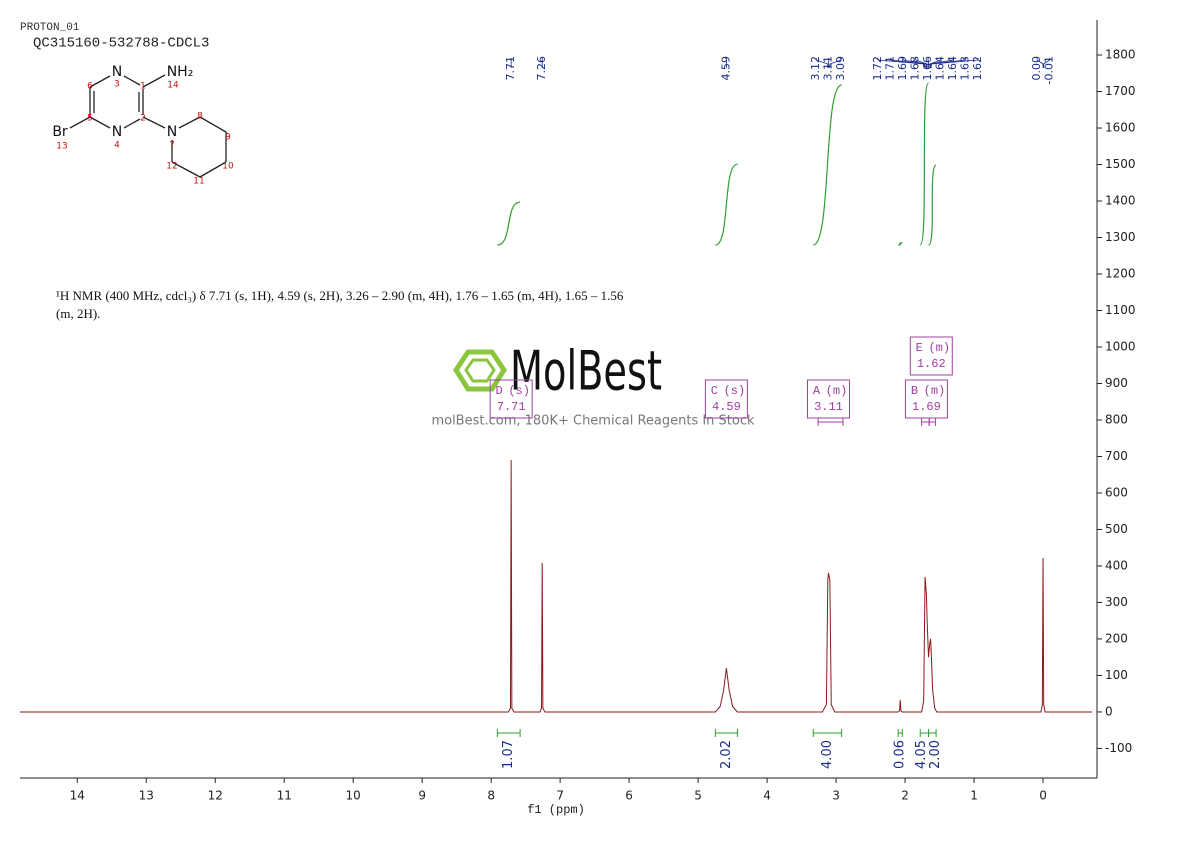 The width and height of the screenshot is (1190, 841). I want to click on peak-label: 3.12, so click(815, 68).